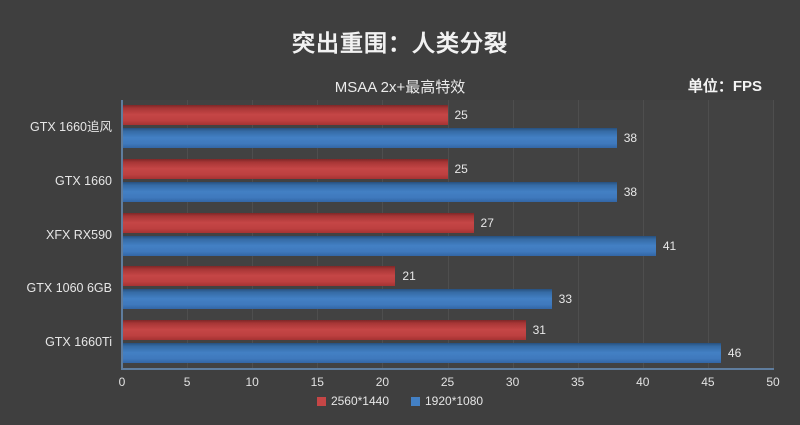  I want to click on unit-label: 单位：FPS, so click(724, 86).